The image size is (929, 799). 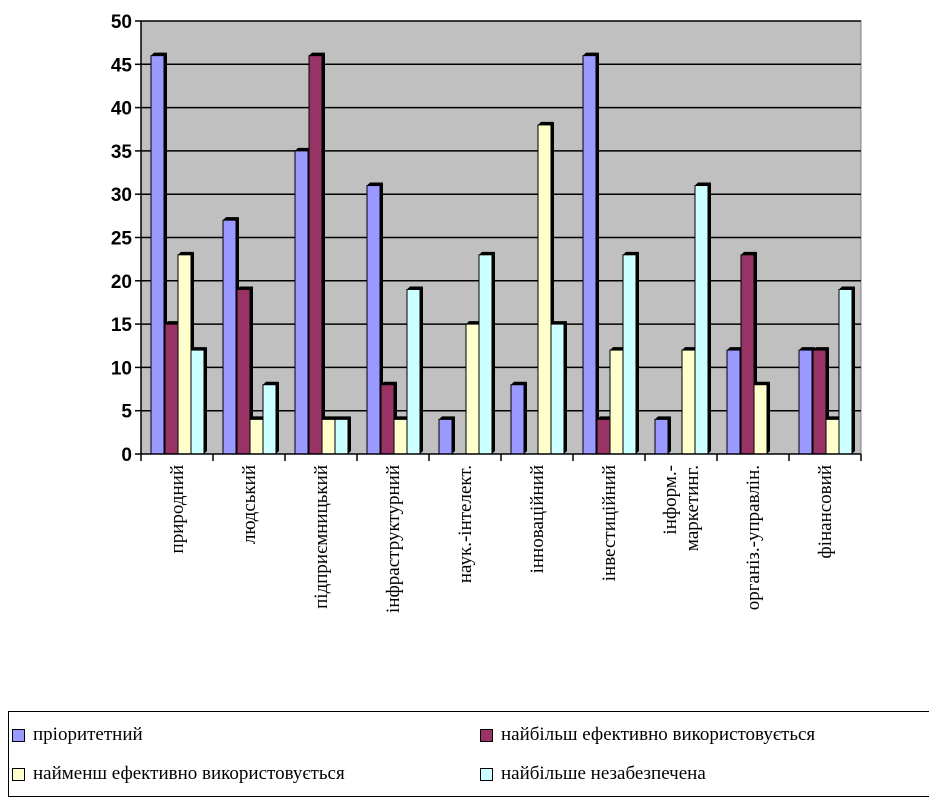 What do you see at coordinates (121, 368) in the screenshot?
I see `y-tick-label: 10` at bounding box center [121, 368].